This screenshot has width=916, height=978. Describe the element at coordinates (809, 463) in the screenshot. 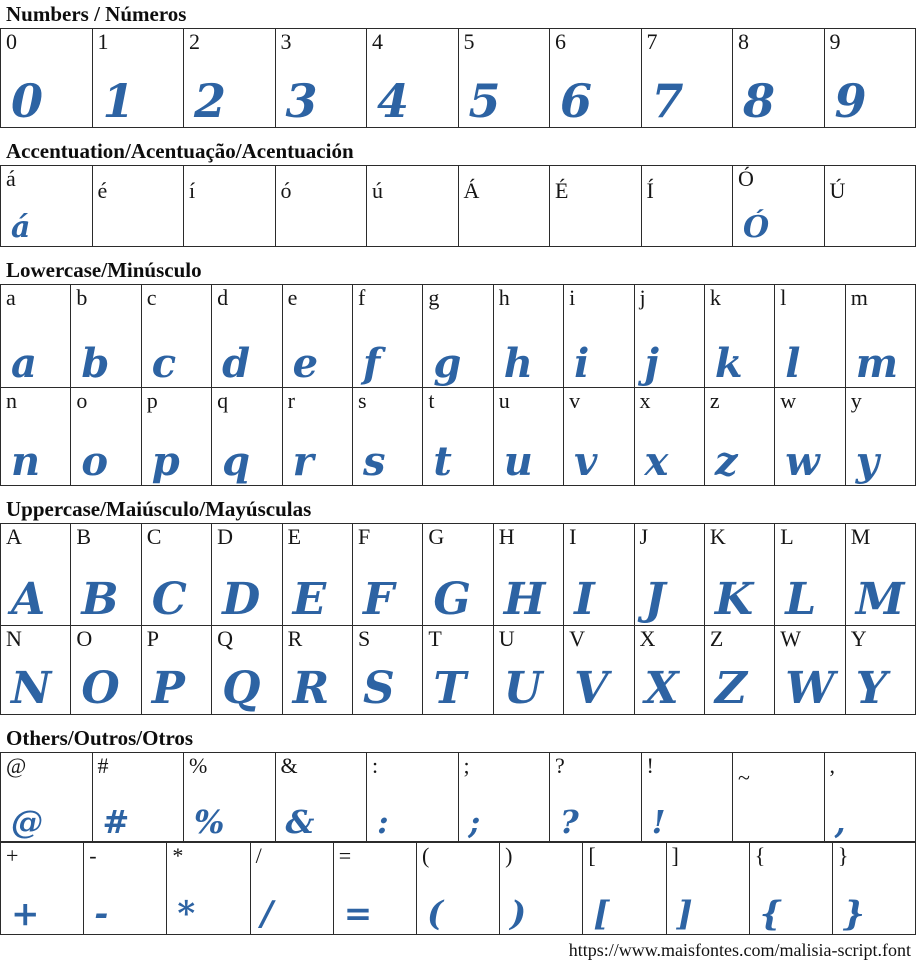

I see `cell-glyph: w` at that location.